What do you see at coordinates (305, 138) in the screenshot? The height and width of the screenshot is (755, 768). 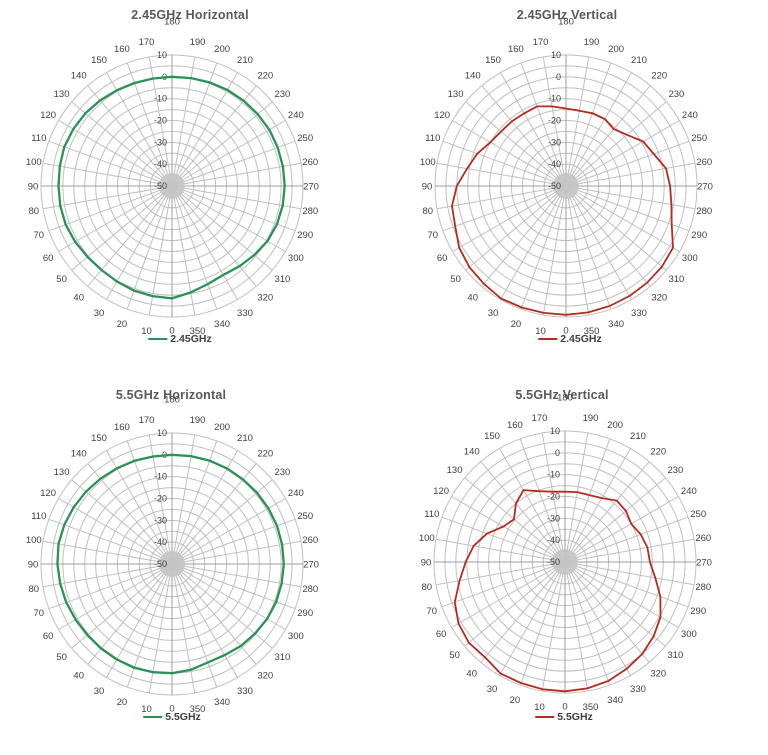 I see `angle-tick-label: 250` at bounding box center [305, 138].